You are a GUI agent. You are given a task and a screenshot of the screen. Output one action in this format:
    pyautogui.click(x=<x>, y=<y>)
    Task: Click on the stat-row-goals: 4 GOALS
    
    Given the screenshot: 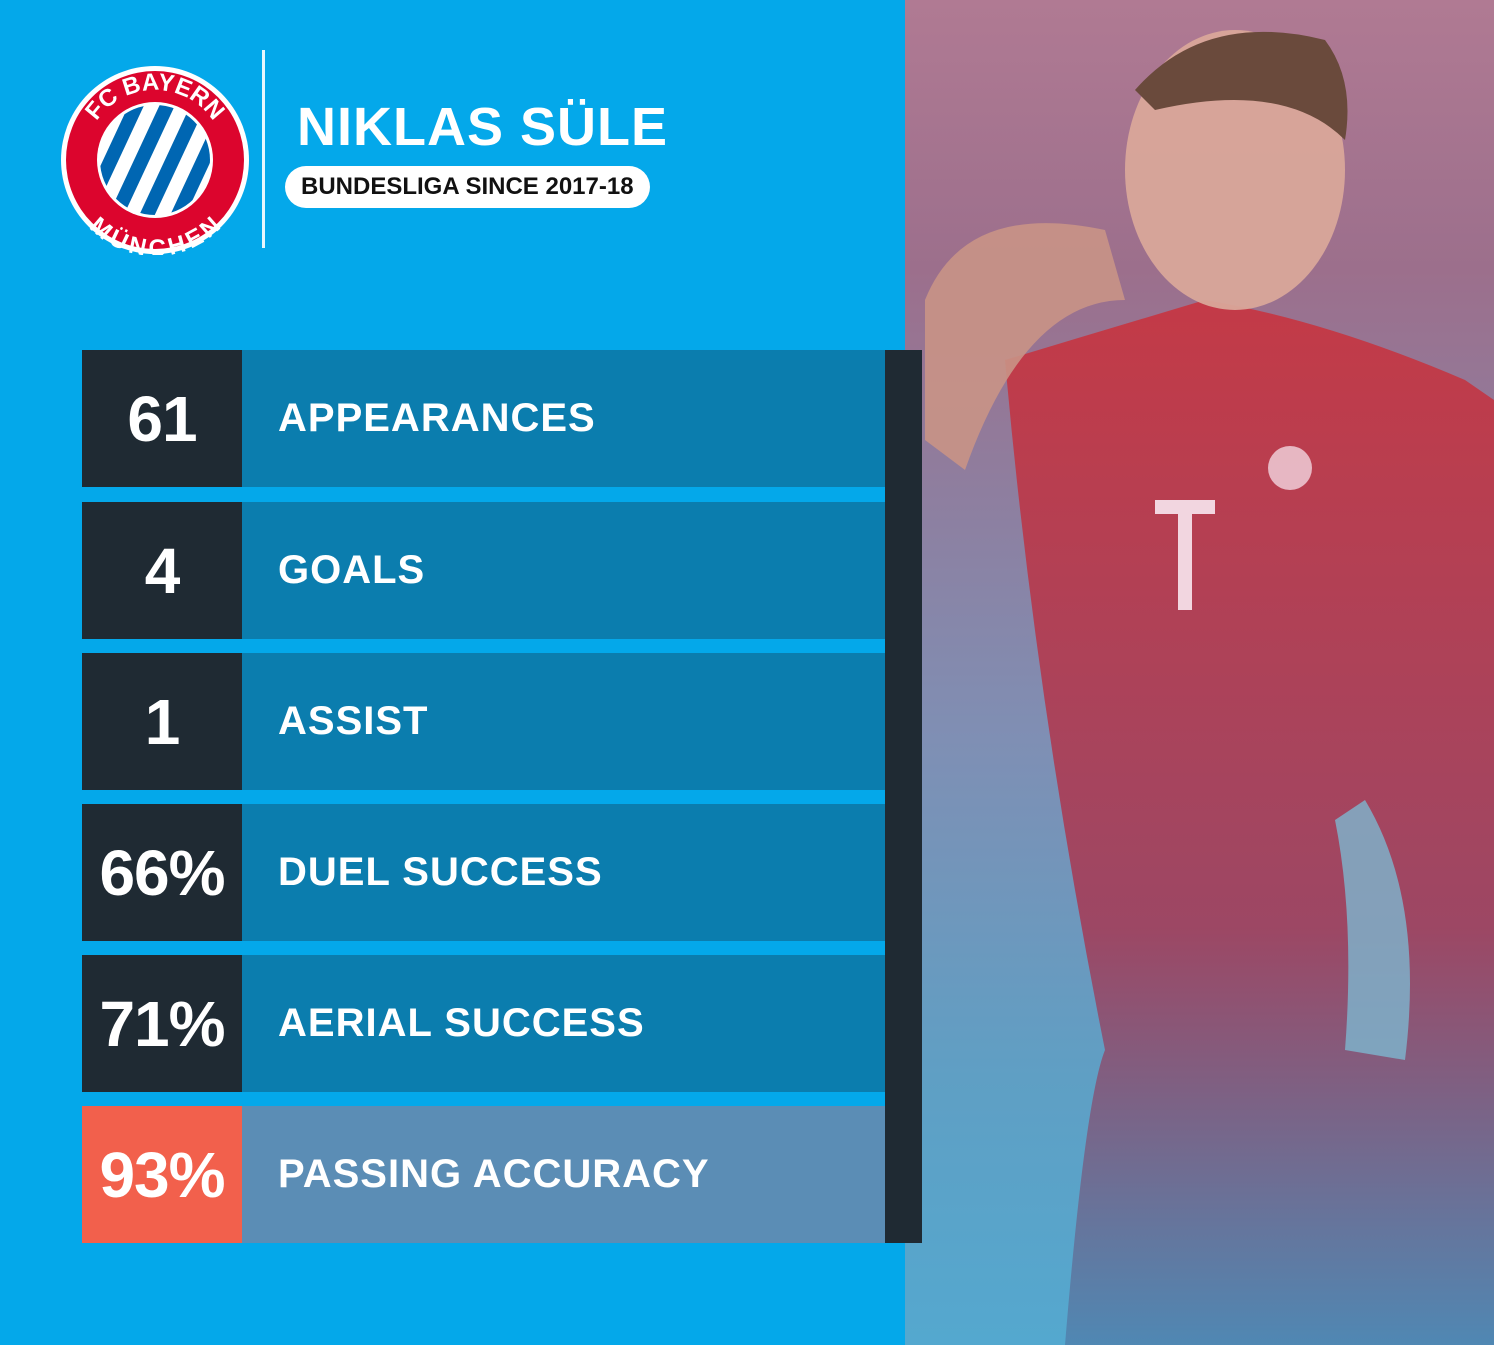 What is the action you would take?
    pyautogui.click(x=483, y=570)
    